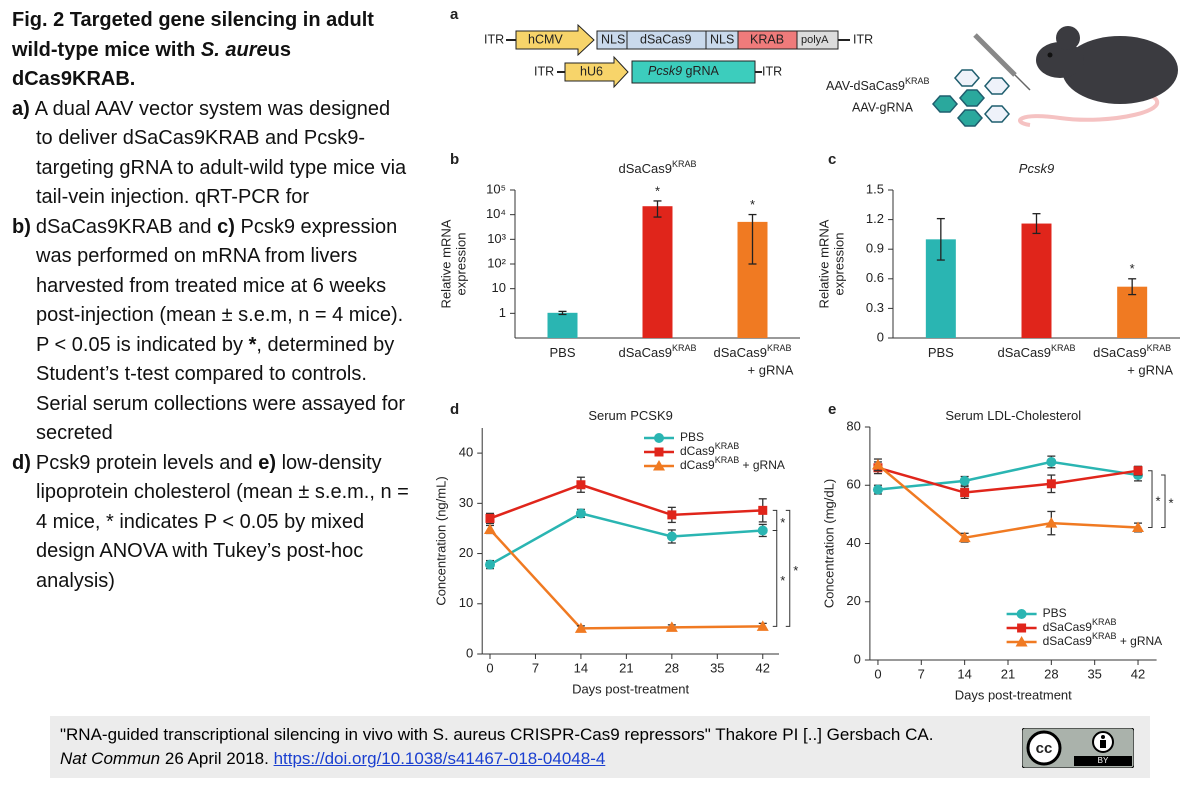  Describe the element at coordinates (709, 449) in the screenshot. I see `legend-label: dCas9KRAB` at that location.